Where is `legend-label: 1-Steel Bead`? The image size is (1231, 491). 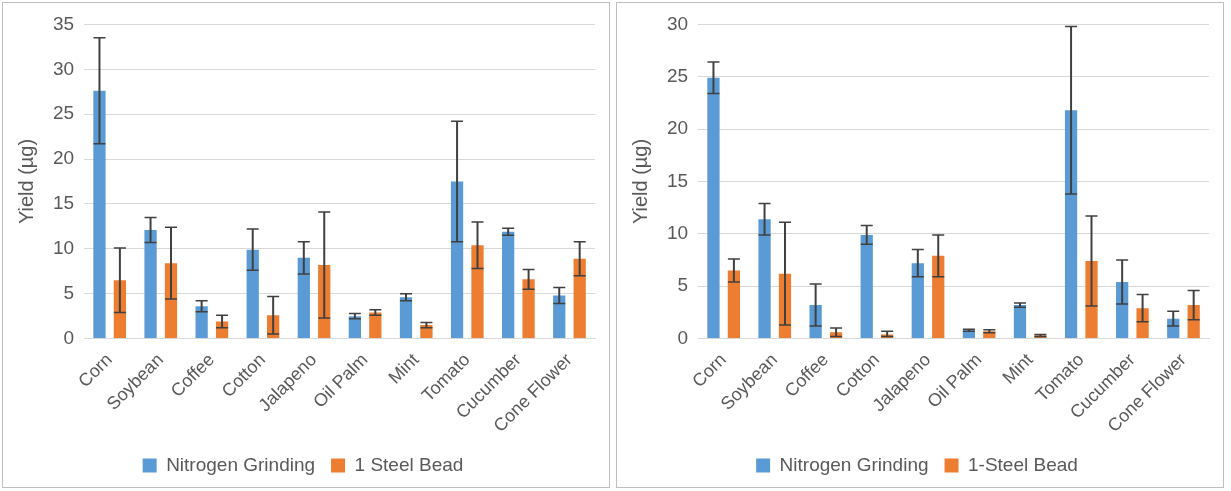
legend-label: 1-Steel Bead is located at coordinates (1023, 464).